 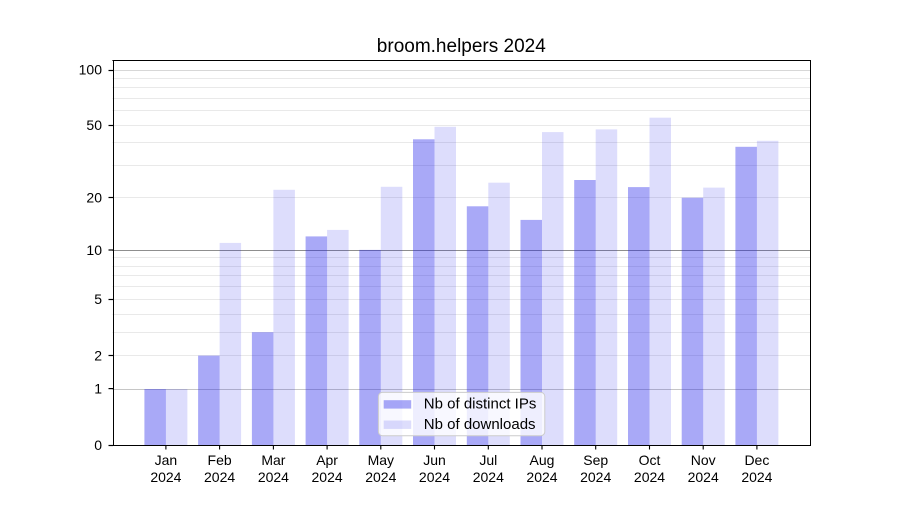 I want to click on svg-text: 100, so click(x=91, y=70).